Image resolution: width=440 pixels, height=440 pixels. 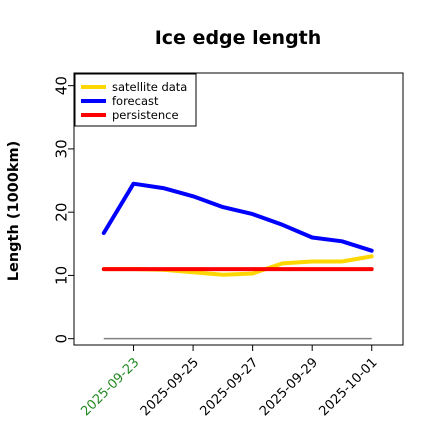 I want to click on legend-label-forecast: forecast, so click(x=135, y=101).